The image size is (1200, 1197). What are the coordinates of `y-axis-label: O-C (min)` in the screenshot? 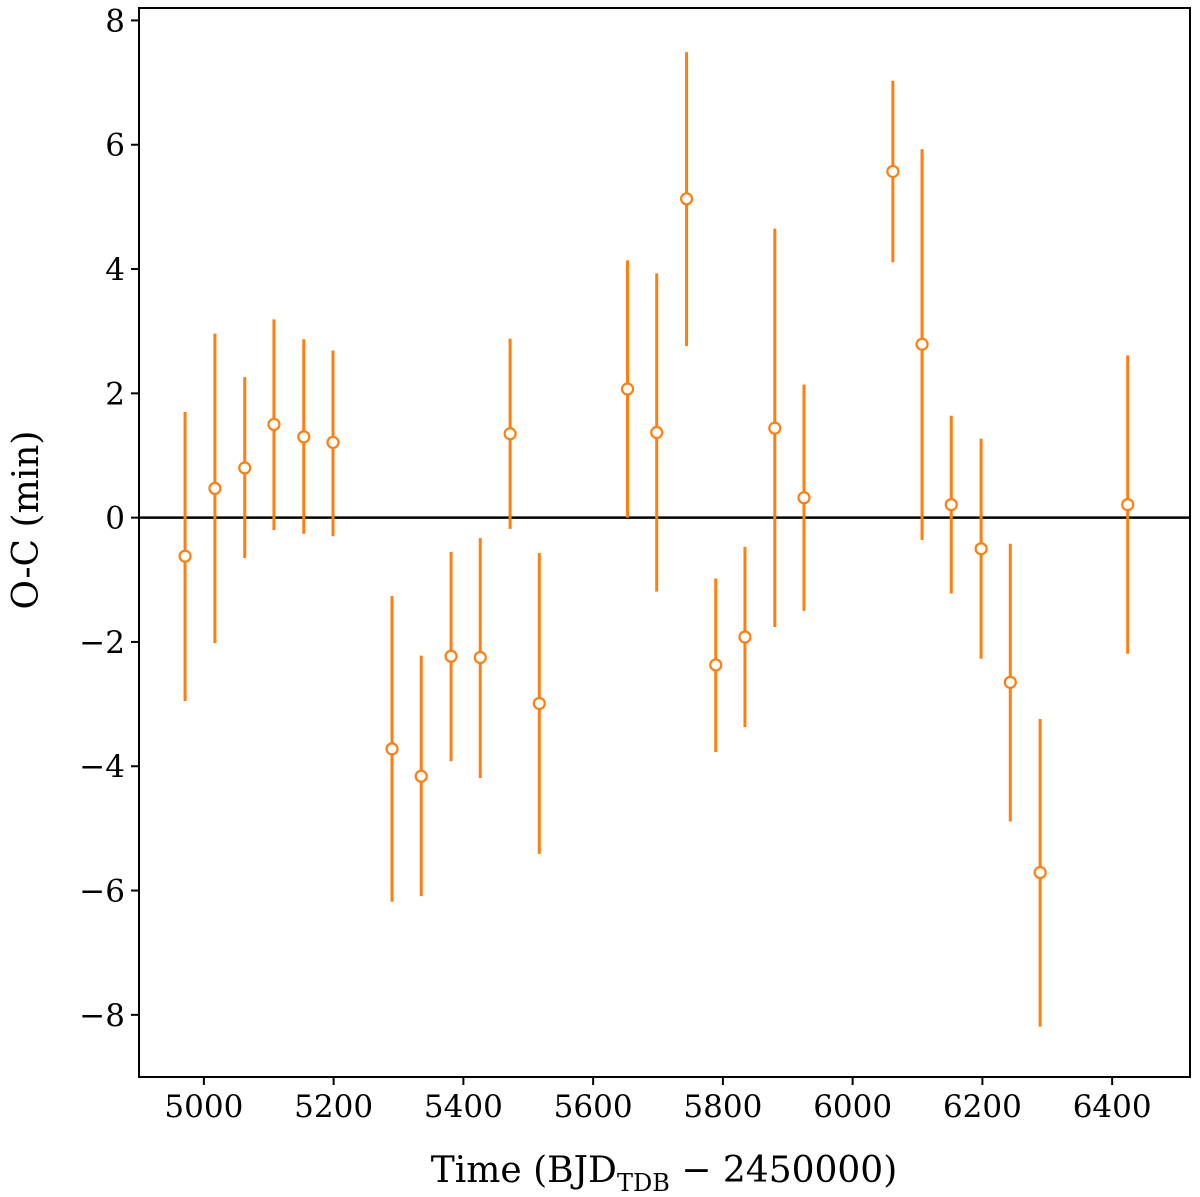 It's located at (26, 520).